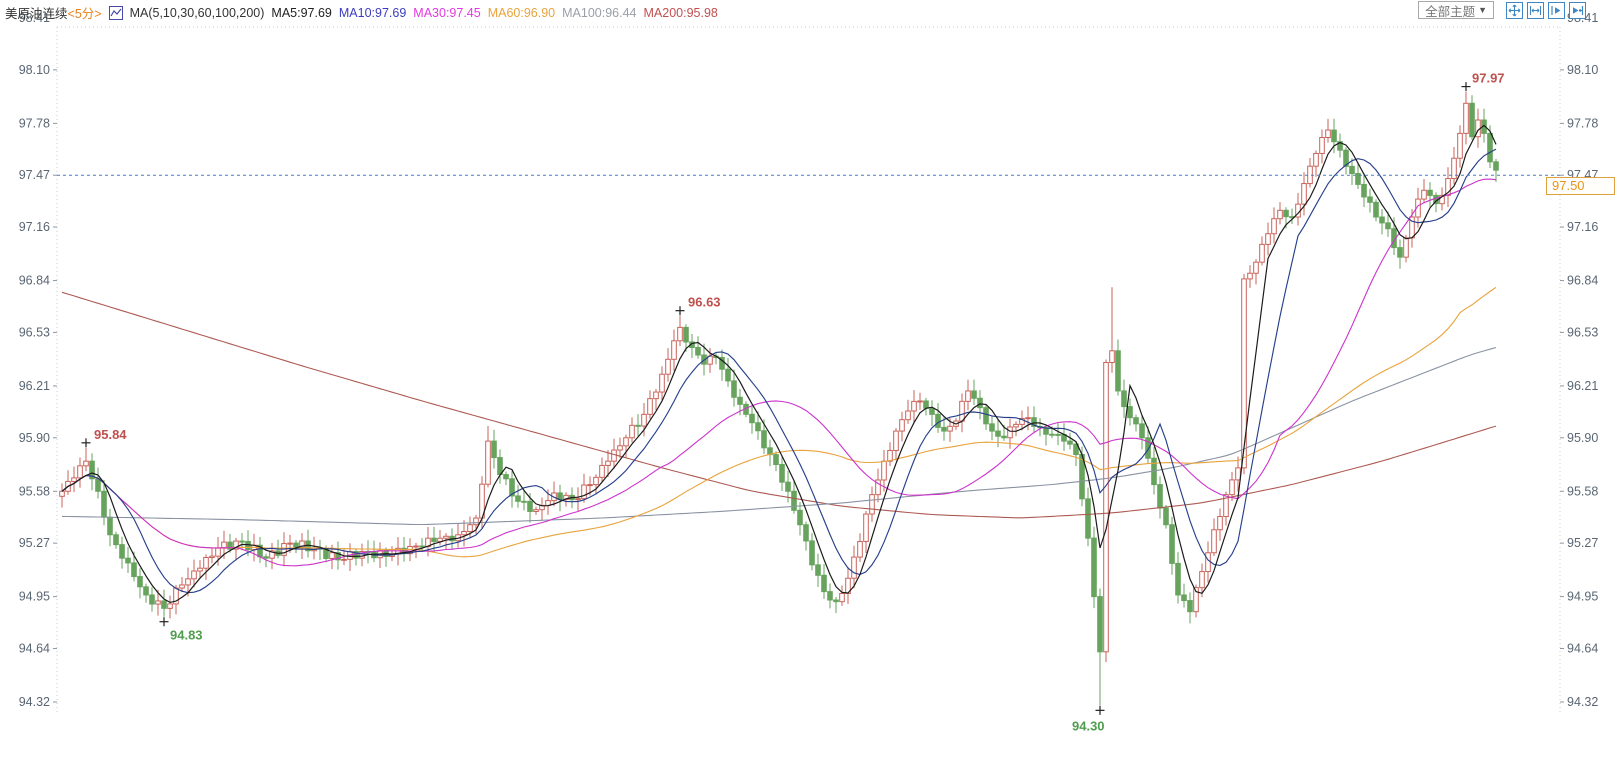 This screenshot has width=1616, height=759. What do you see at coordinates (1556, 10) in the screenshot?
I see `pan-right-icon` at bounding box center [1556, 10].